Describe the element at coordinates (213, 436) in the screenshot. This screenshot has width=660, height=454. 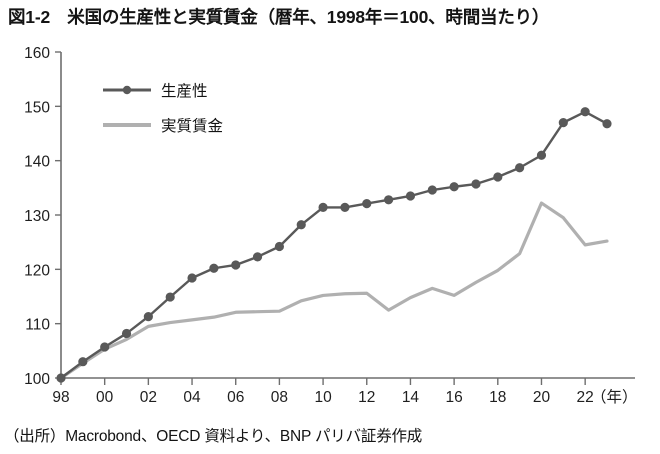
I see `source-note: （出所）Macrobond、OECD 資料より、BNP パリバ証券作成` at that location.